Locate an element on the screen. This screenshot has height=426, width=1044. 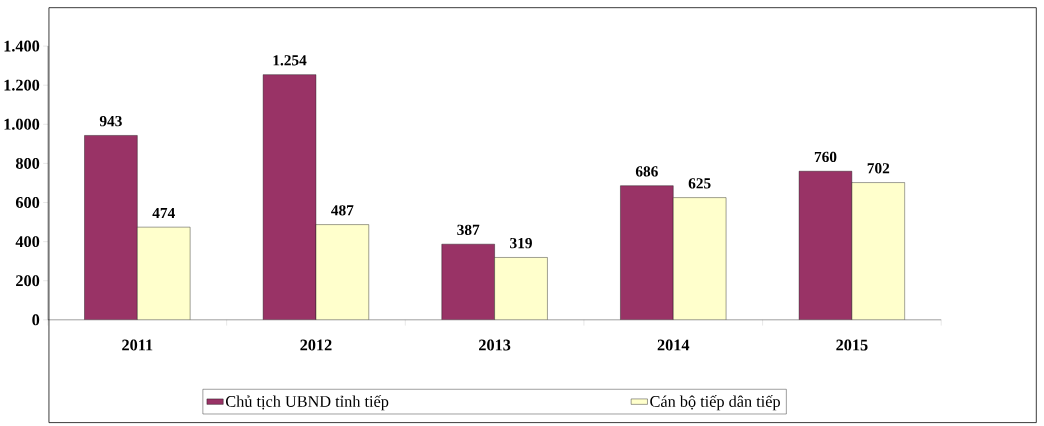
y-tick-label: 0 is located at coordinates (36, 320).